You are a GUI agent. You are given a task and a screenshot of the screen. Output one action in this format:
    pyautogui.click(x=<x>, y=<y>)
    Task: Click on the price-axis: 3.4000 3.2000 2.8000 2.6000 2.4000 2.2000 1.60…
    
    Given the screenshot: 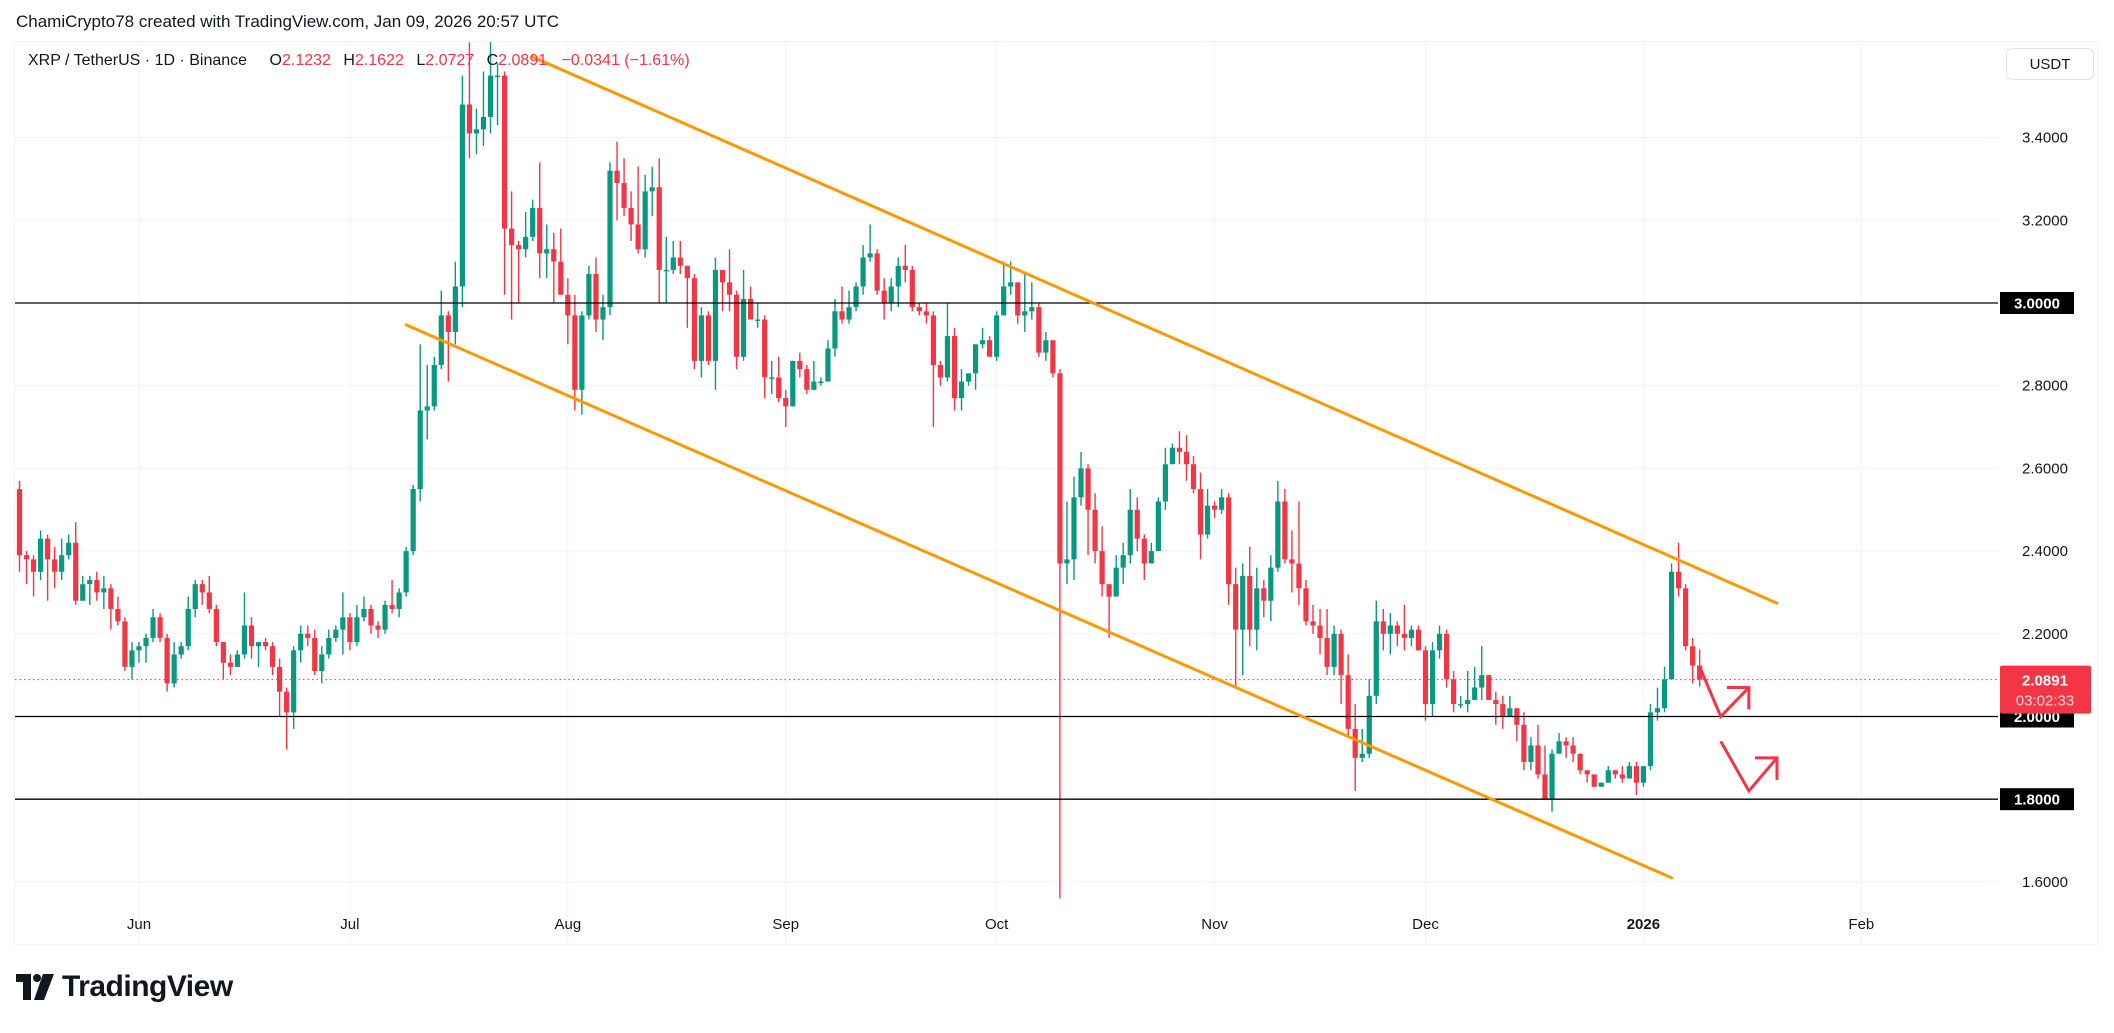 What is the action you would take?
    pyautogui.click(x=2045, y=510)
    